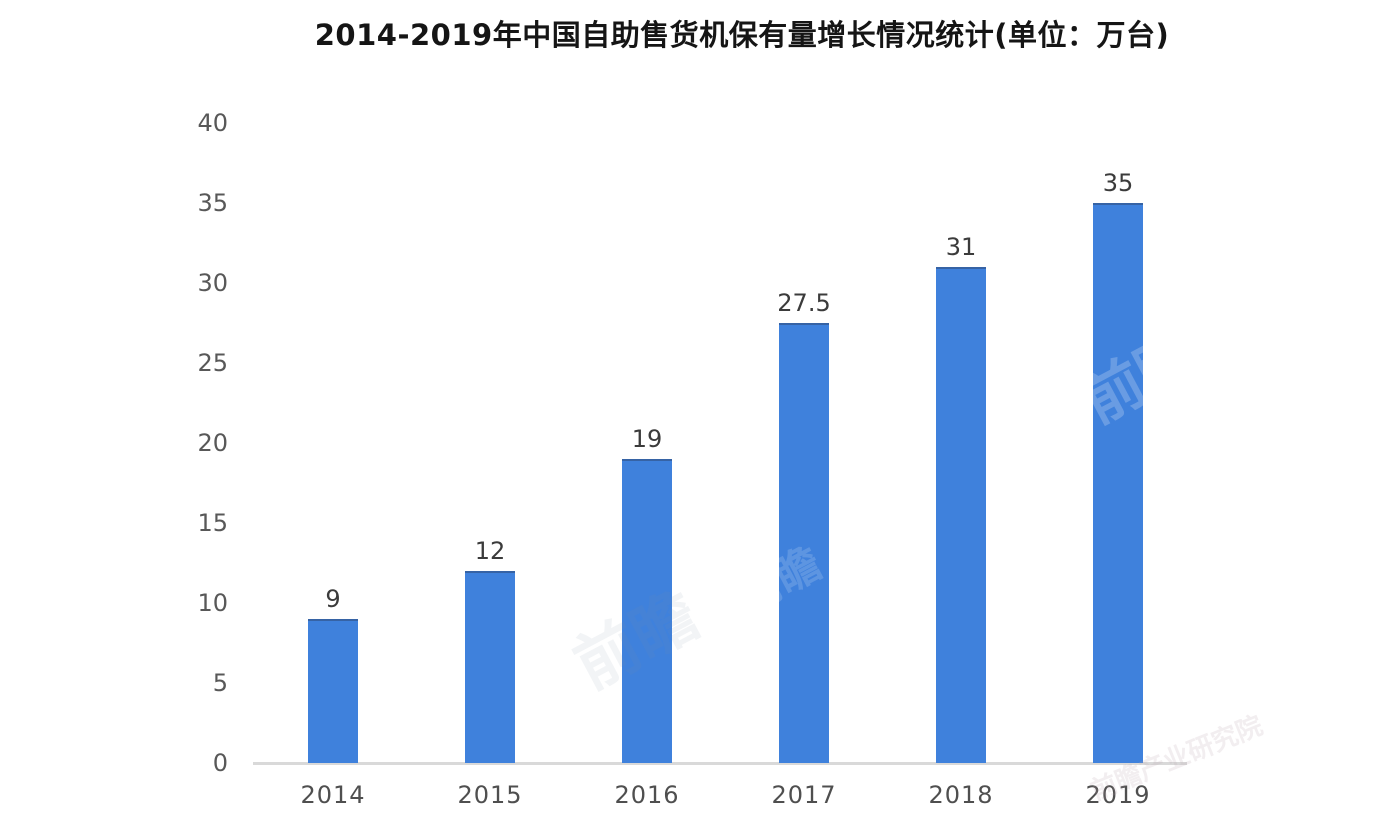  I want to click on x-tick-label: 2016, so click(647, 795).